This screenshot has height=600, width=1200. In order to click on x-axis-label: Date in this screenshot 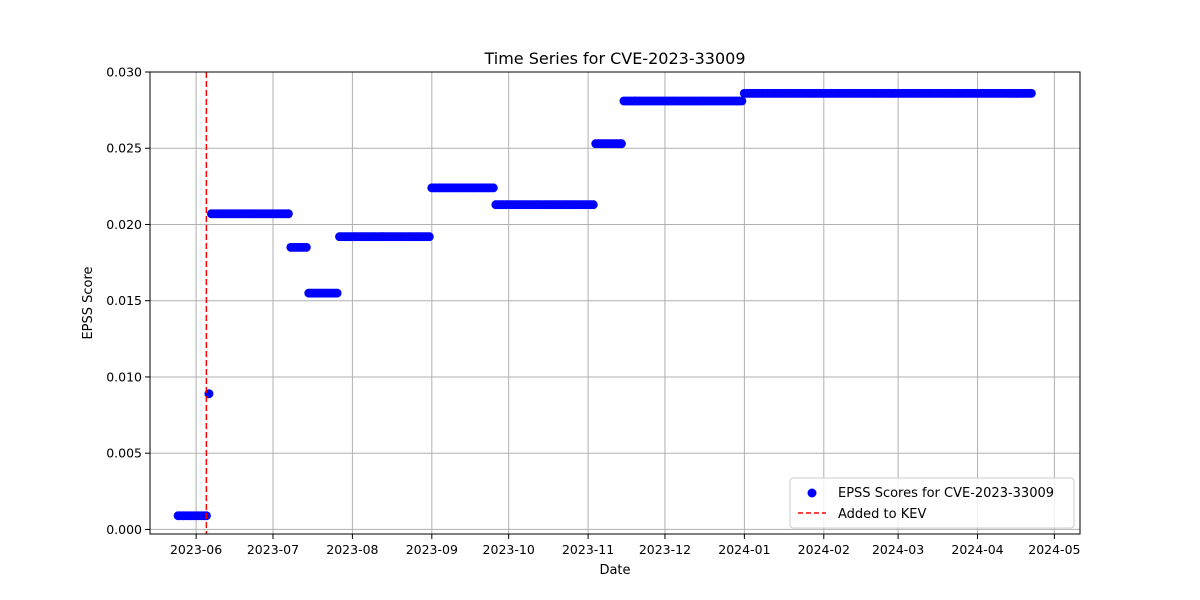, I will do `click(614, 570)`.